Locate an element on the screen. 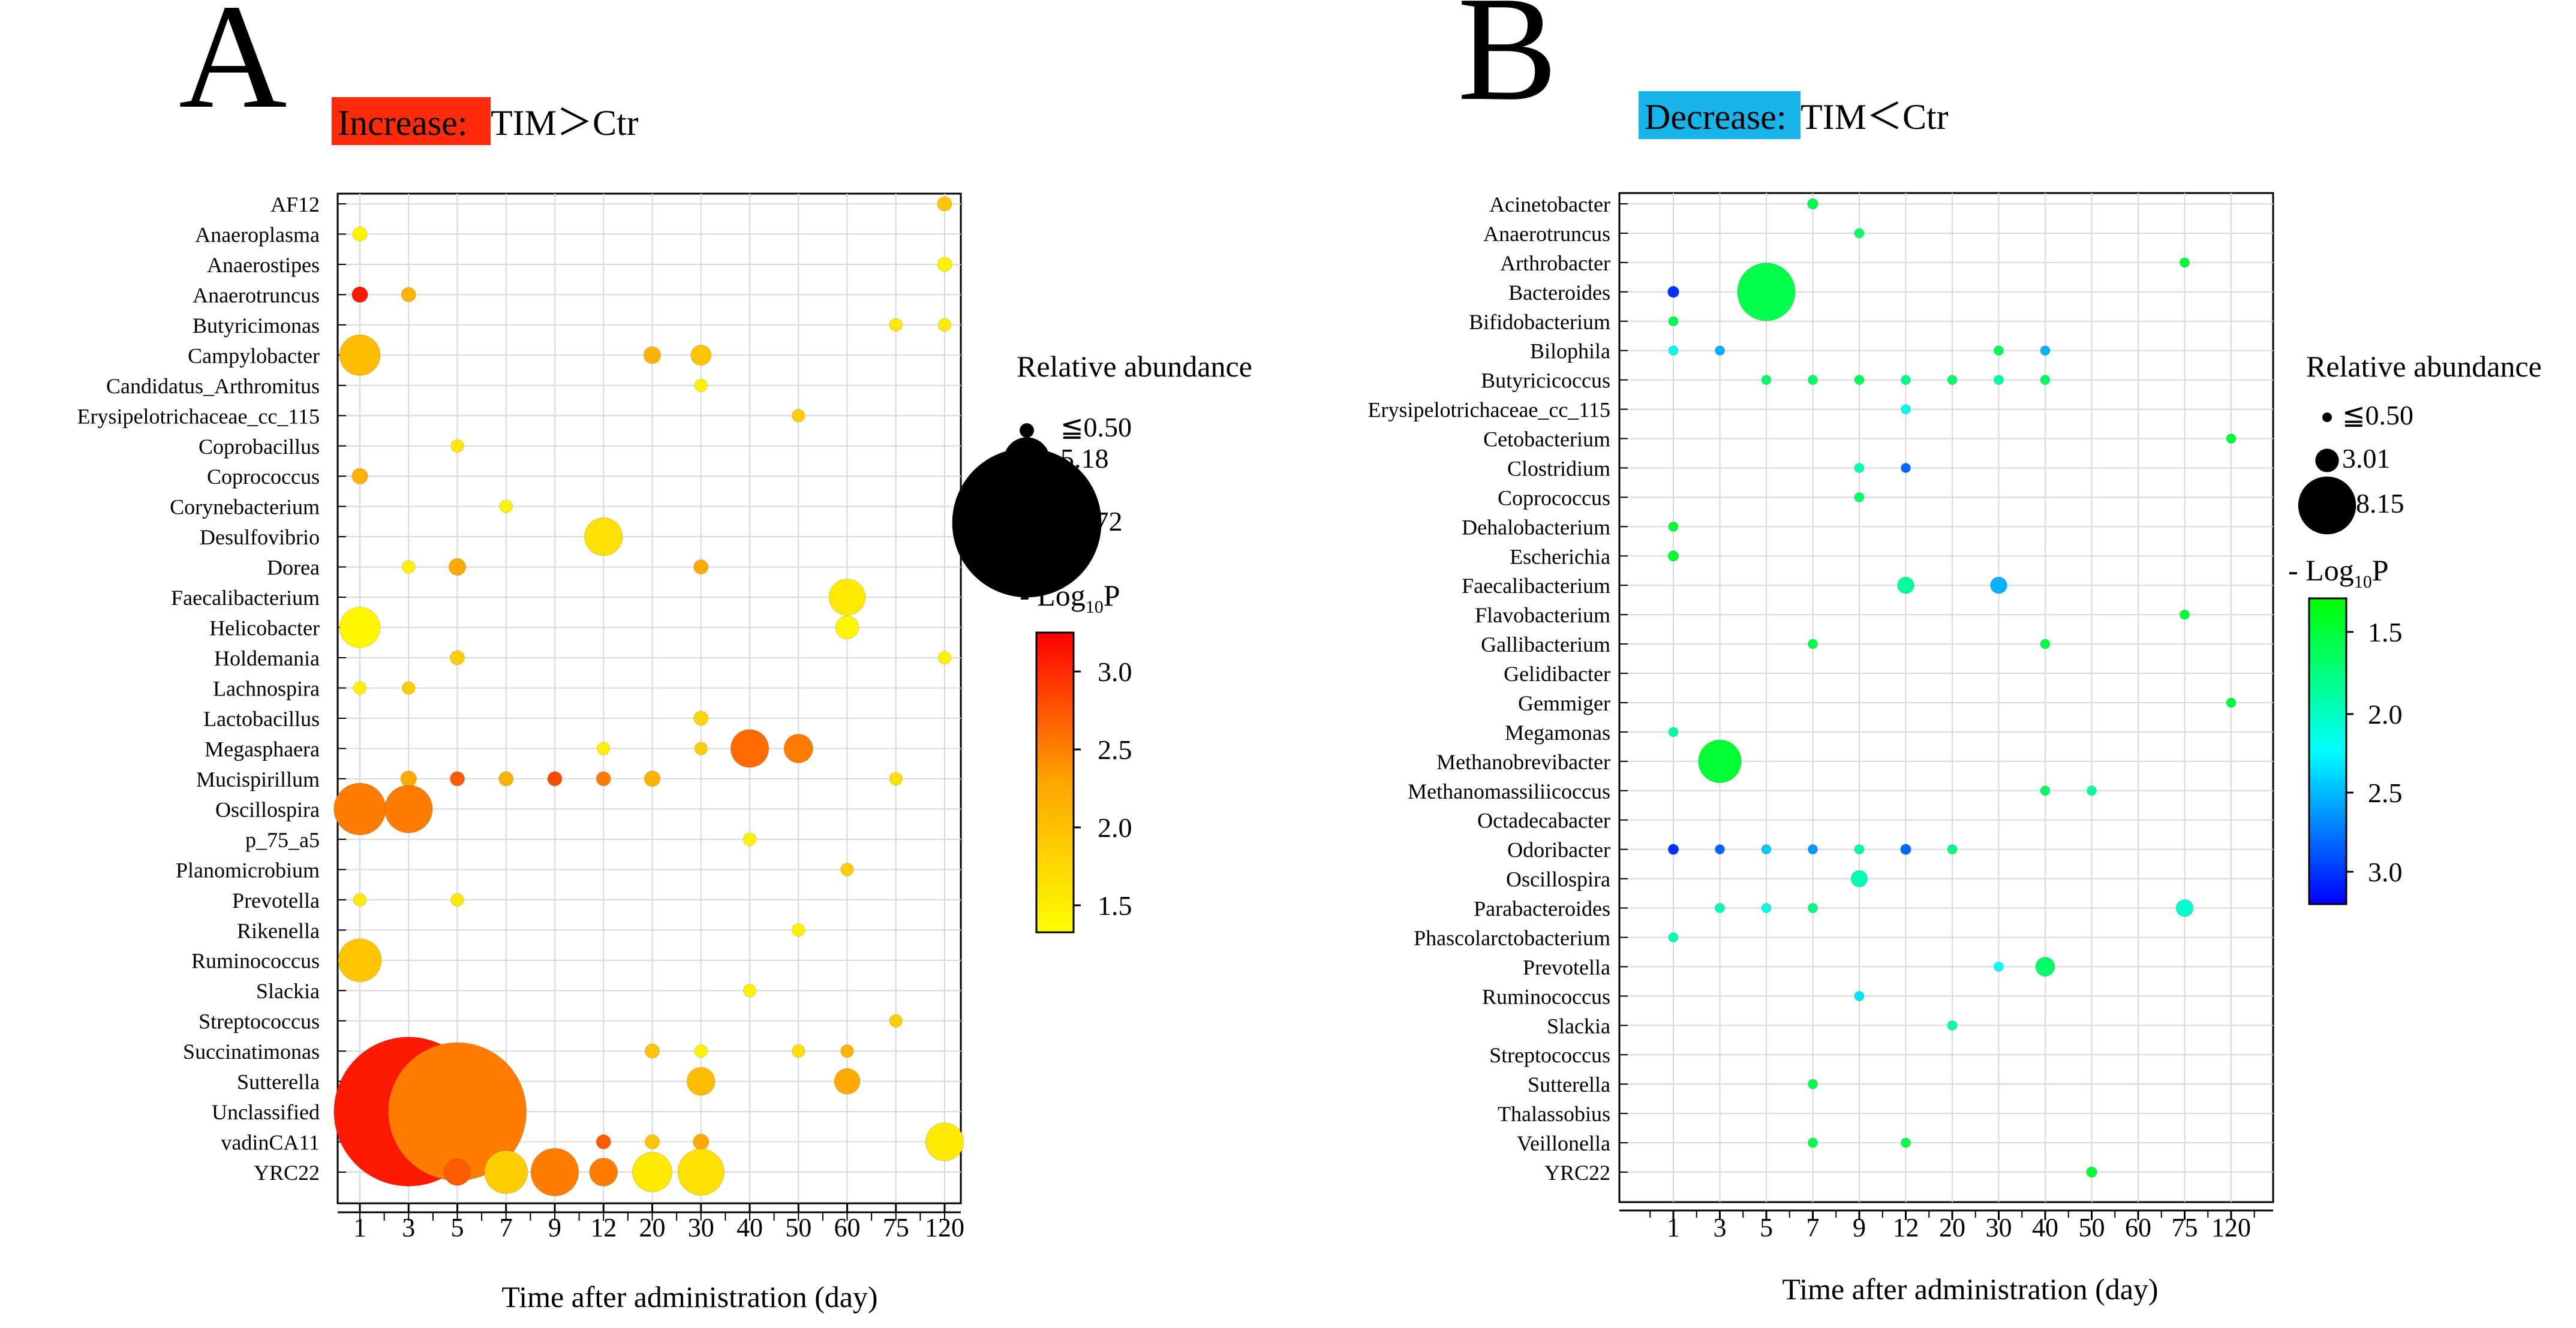 This screenshot has width=2576, height=1328. panel-b-y-tick-label: Flavobacterium is located at coordinates (1543, 615).